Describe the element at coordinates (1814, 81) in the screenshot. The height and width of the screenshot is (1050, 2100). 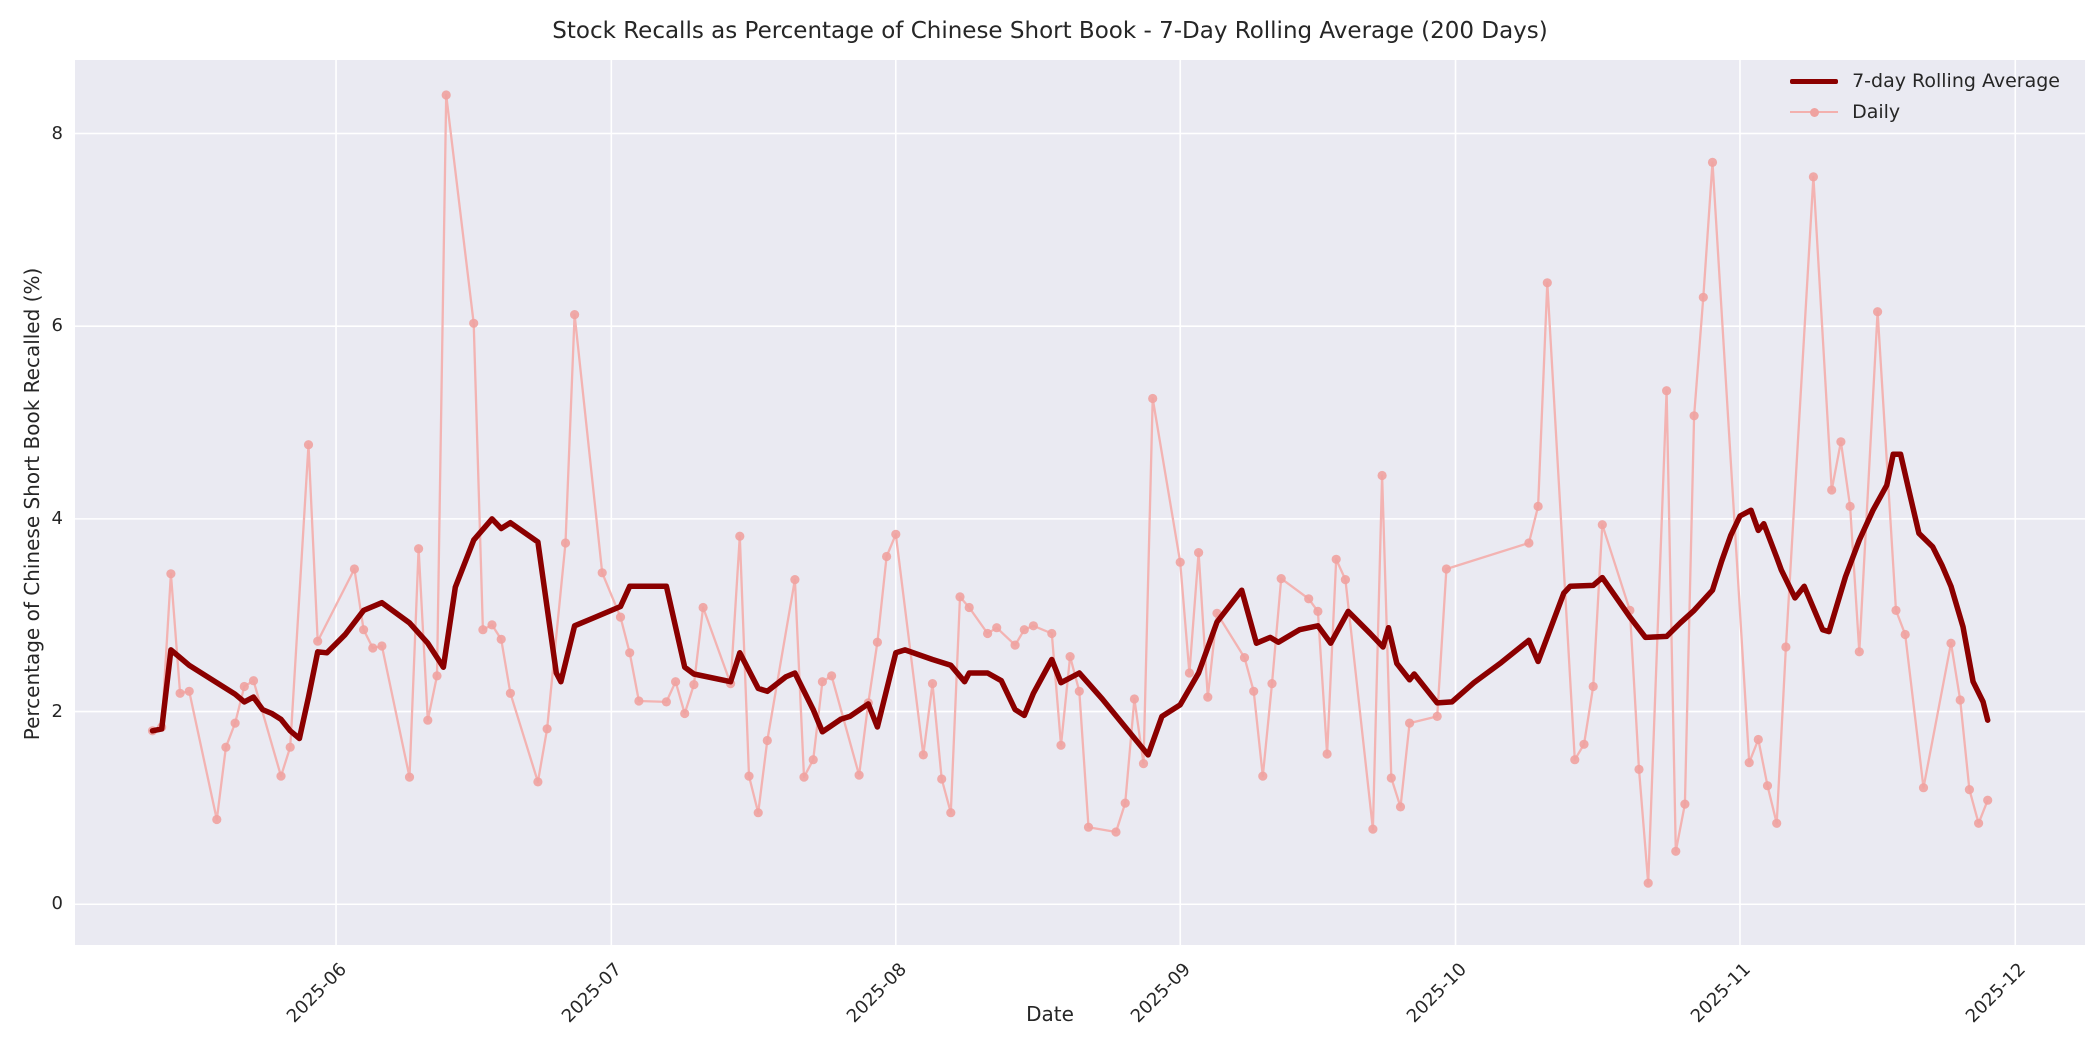
I see `rolling-line-swatch-icon` at that location.